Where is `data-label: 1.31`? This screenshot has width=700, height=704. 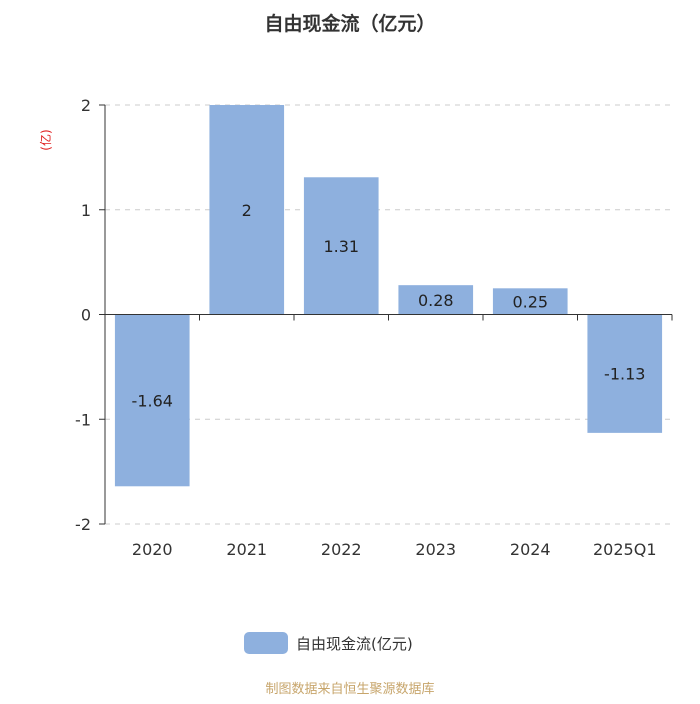
data-label: 1.31 is located at coordinates (341, 246).